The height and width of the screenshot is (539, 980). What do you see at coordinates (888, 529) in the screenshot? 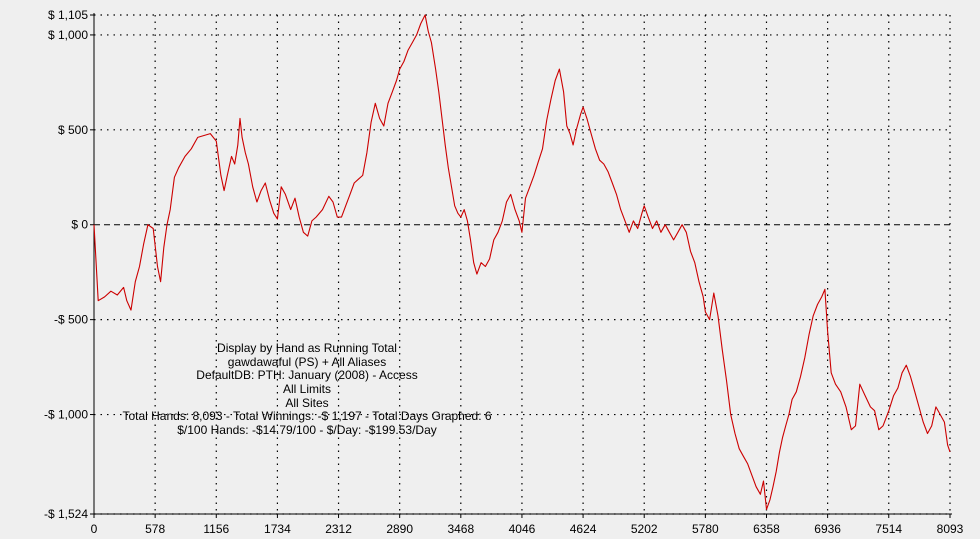
I see `x-tick-label: 7514` at bounding box center [888, 529].